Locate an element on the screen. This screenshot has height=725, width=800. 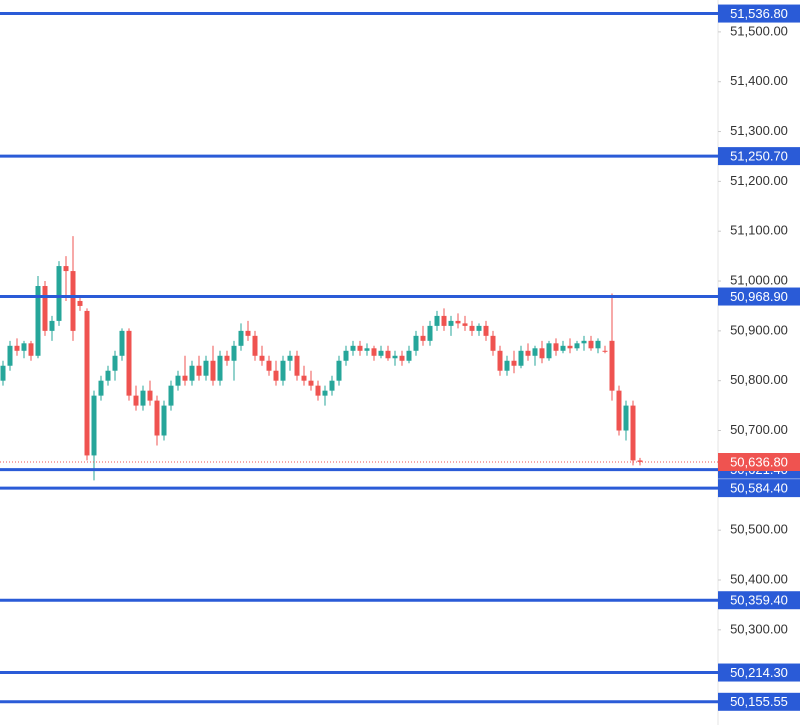
level-label: 51,536.80 is located at coordinates (759, 13).